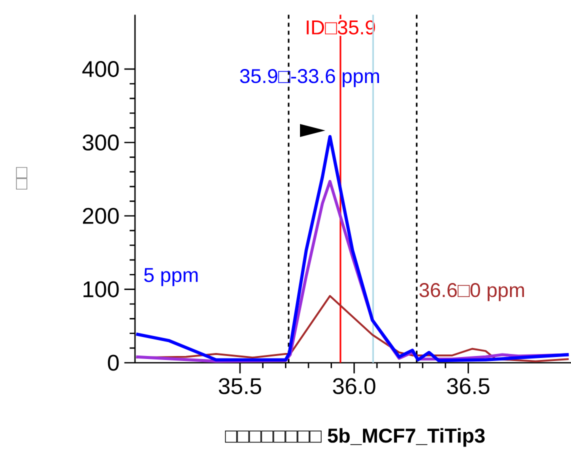 Image resolution: width=571 pixels, height=457 pixels. I want to click on x-tick-label: 36.5, so click(468, 386).